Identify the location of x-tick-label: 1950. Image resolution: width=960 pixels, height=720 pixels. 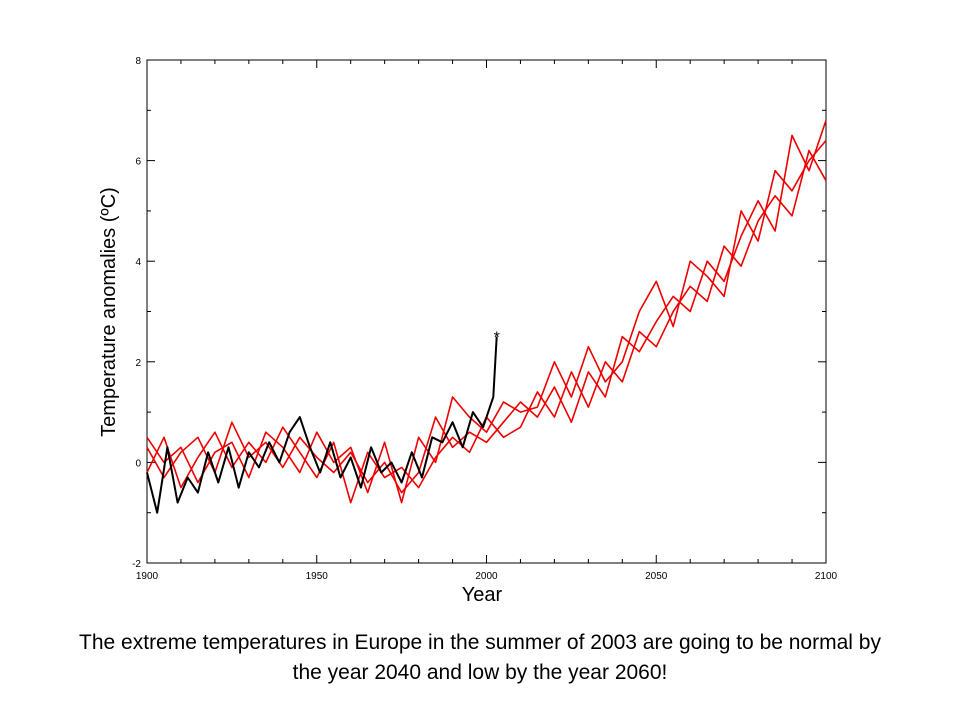
(317, 576).